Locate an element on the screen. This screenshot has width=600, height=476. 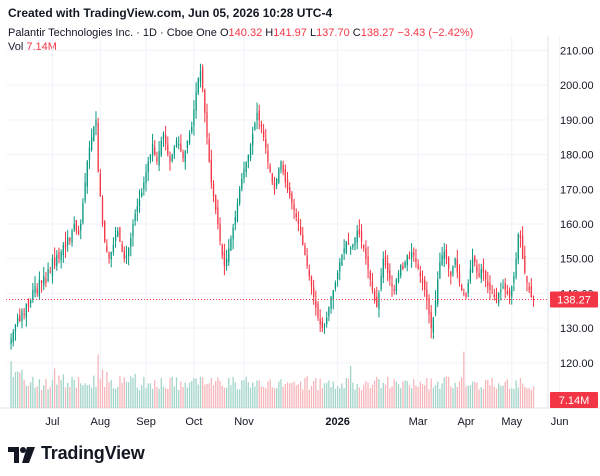
time-tick-label: Nov is located at coordinates (244, 422).